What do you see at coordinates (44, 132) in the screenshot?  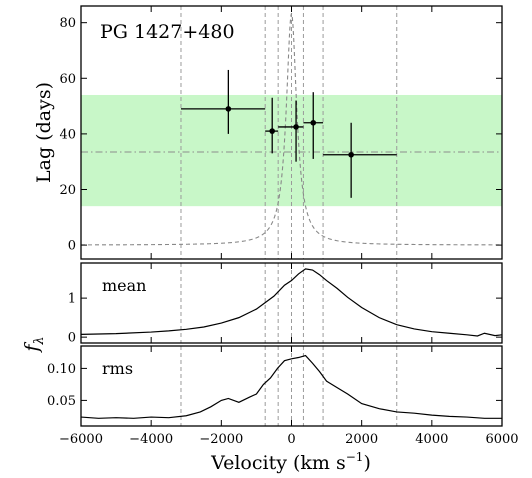 I see `lag-y-axis-label: Lag (days)` at bounding box center [44, 132].